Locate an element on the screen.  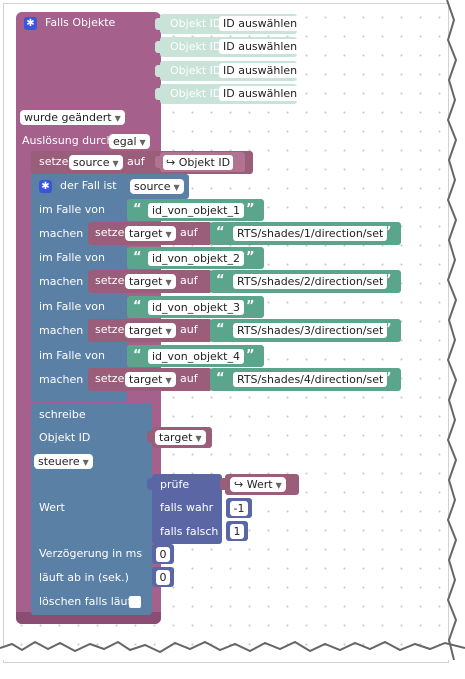
mode-dropdown: steuere ▼ is located at coordinates (63, 461).